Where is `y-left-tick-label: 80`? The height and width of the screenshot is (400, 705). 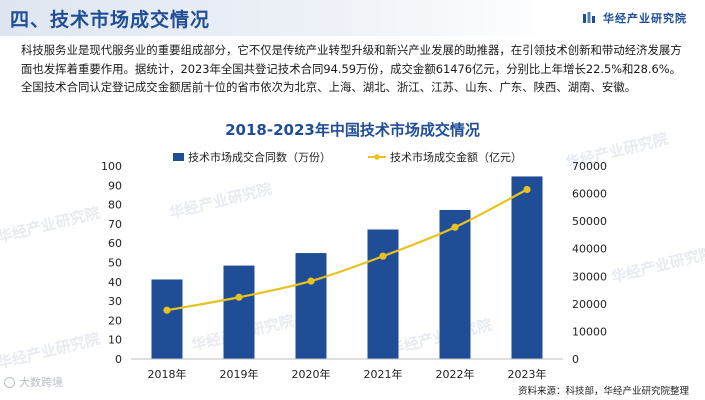 y-left-tick-label: 80 is located at coordinates (115, 205).